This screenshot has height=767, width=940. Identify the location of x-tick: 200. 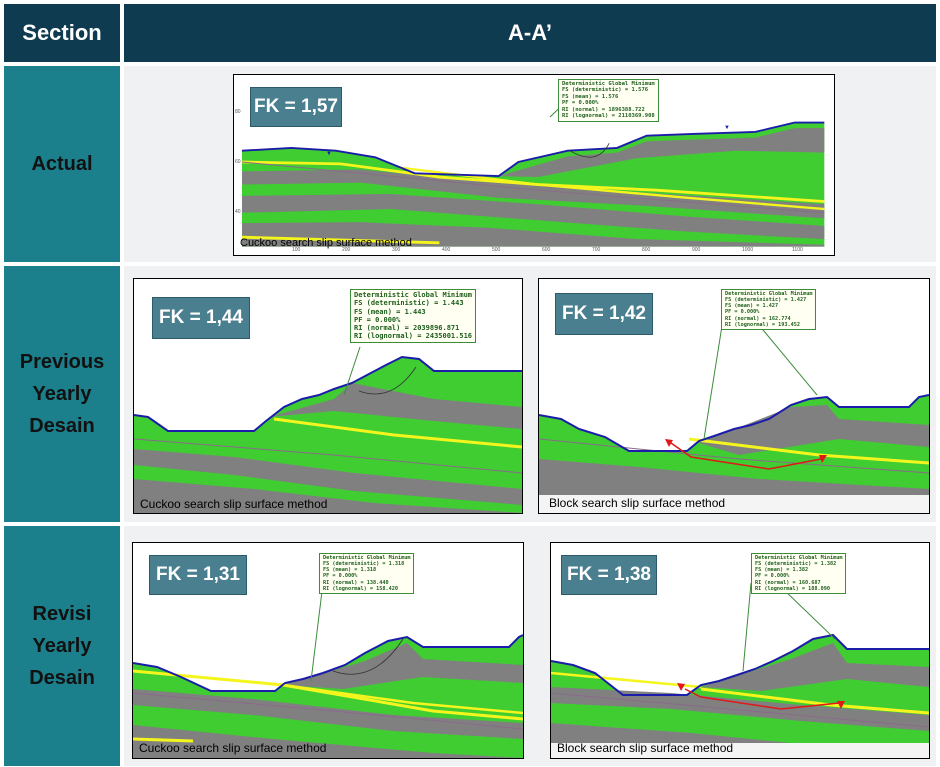
(346, 250).